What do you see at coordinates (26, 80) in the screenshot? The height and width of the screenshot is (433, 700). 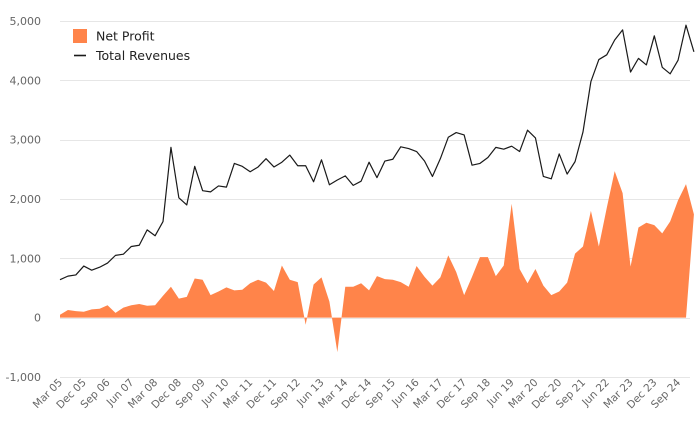 I see `y-tick-label: 4,000` at bounding box center [26, 80].